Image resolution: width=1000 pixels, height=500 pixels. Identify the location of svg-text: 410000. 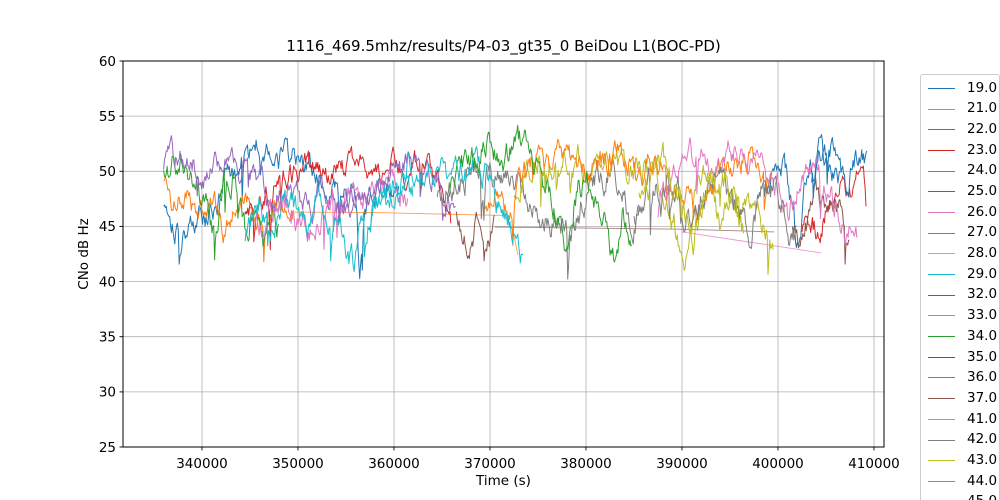
(874, 464).